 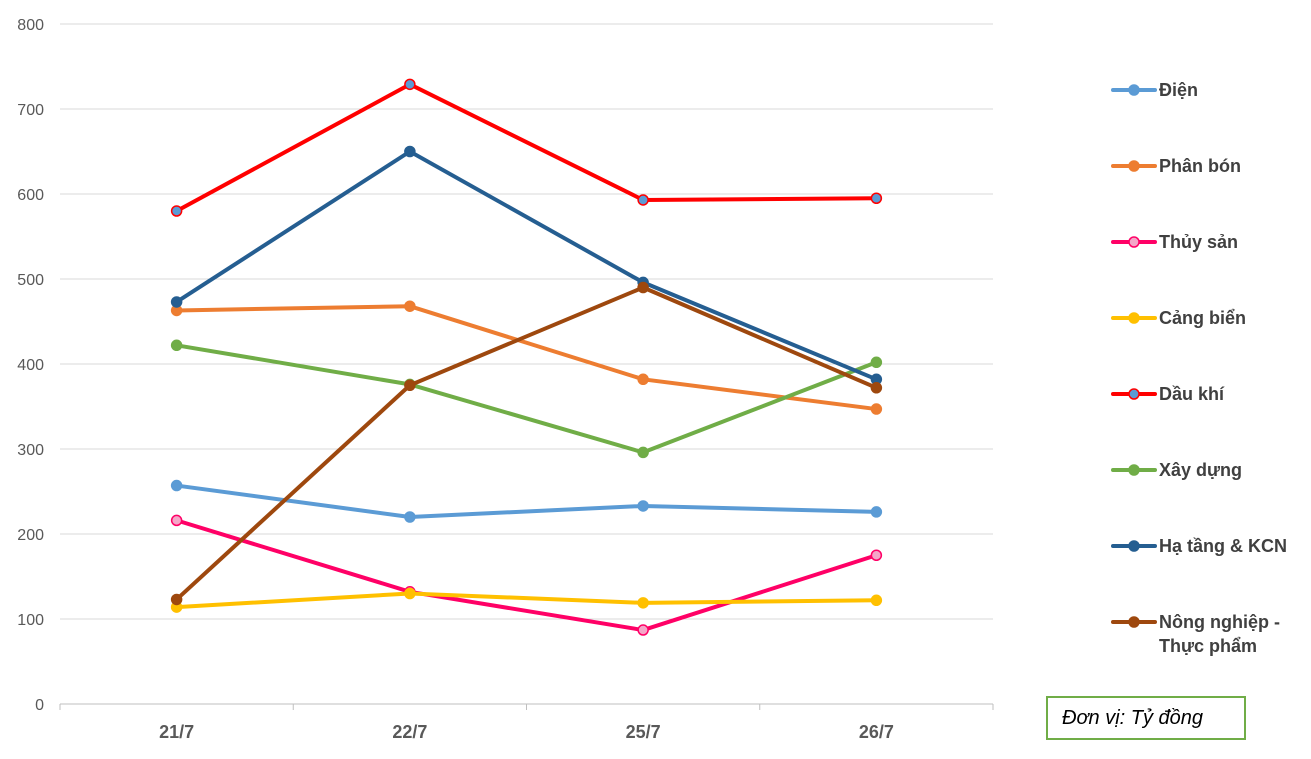 What do you see at coordinates (30, 110) in the screenshot?
I see `y-tick-label: 700` at bounding box center [30, 110].